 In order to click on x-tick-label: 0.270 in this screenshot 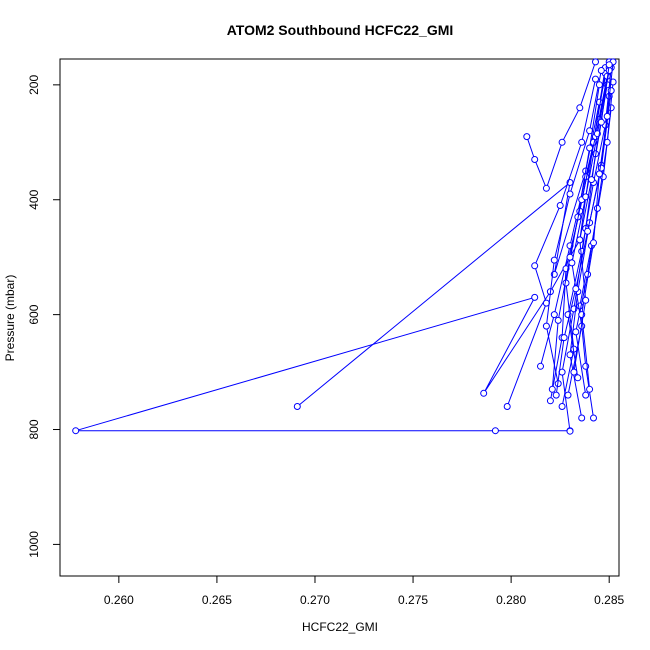, I will do `click(315, 600)`.